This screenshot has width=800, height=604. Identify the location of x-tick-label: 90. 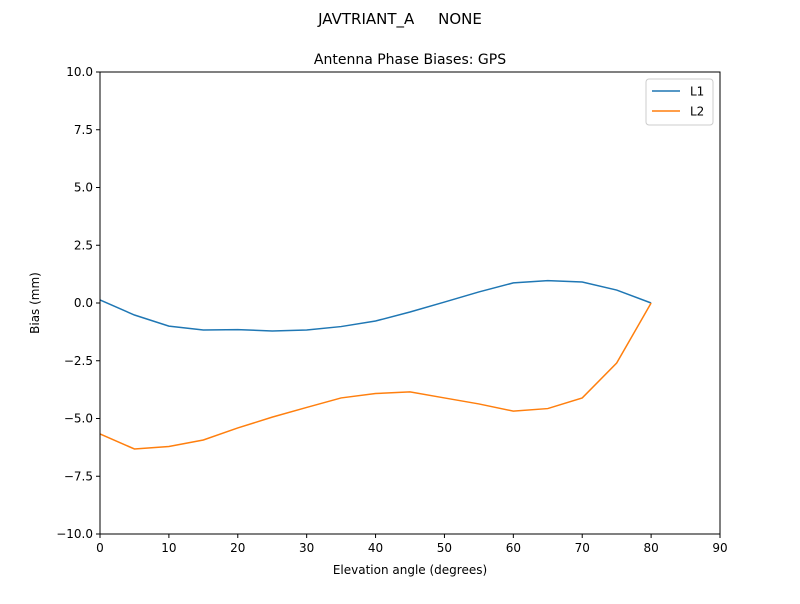
(719, 548).